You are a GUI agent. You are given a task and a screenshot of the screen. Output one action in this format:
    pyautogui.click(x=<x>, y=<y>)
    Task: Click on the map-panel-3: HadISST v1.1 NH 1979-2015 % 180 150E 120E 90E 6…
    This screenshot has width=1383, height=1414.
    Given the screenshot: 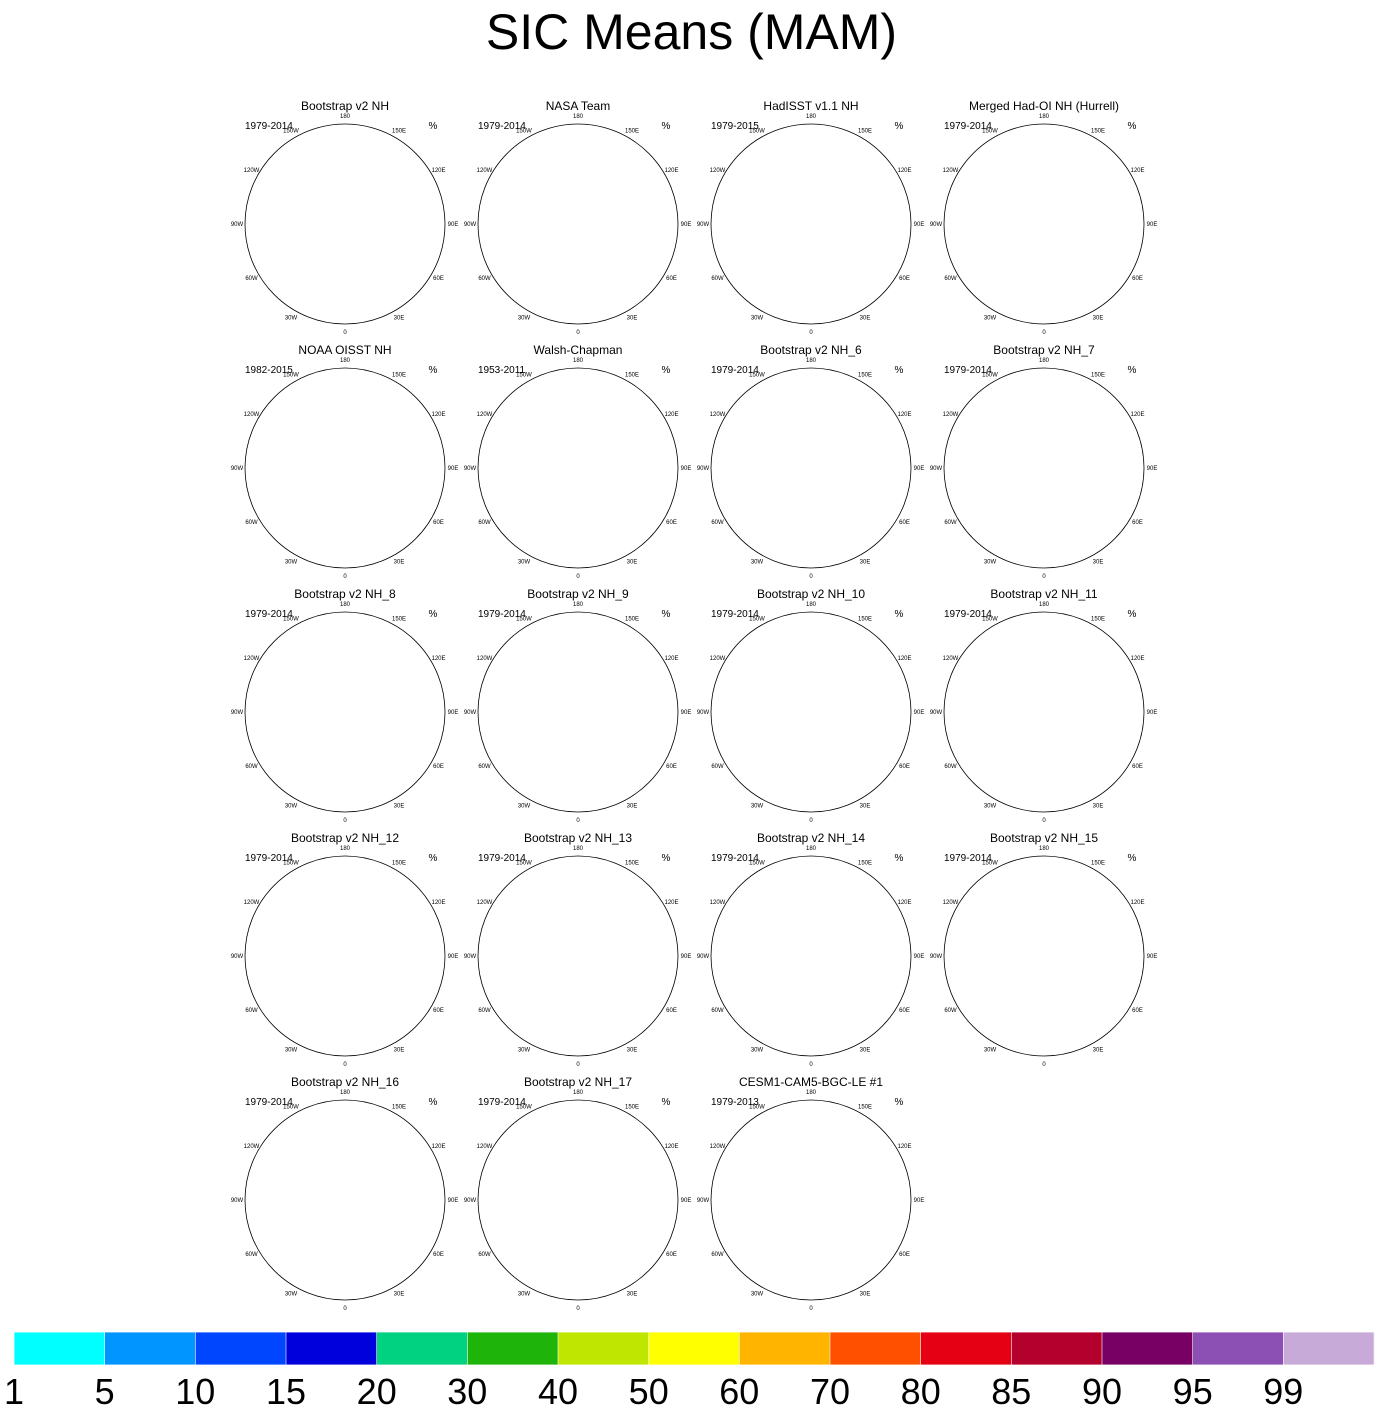 What is the action you would take?
    pyautogui.click(x=811, y=217)
    